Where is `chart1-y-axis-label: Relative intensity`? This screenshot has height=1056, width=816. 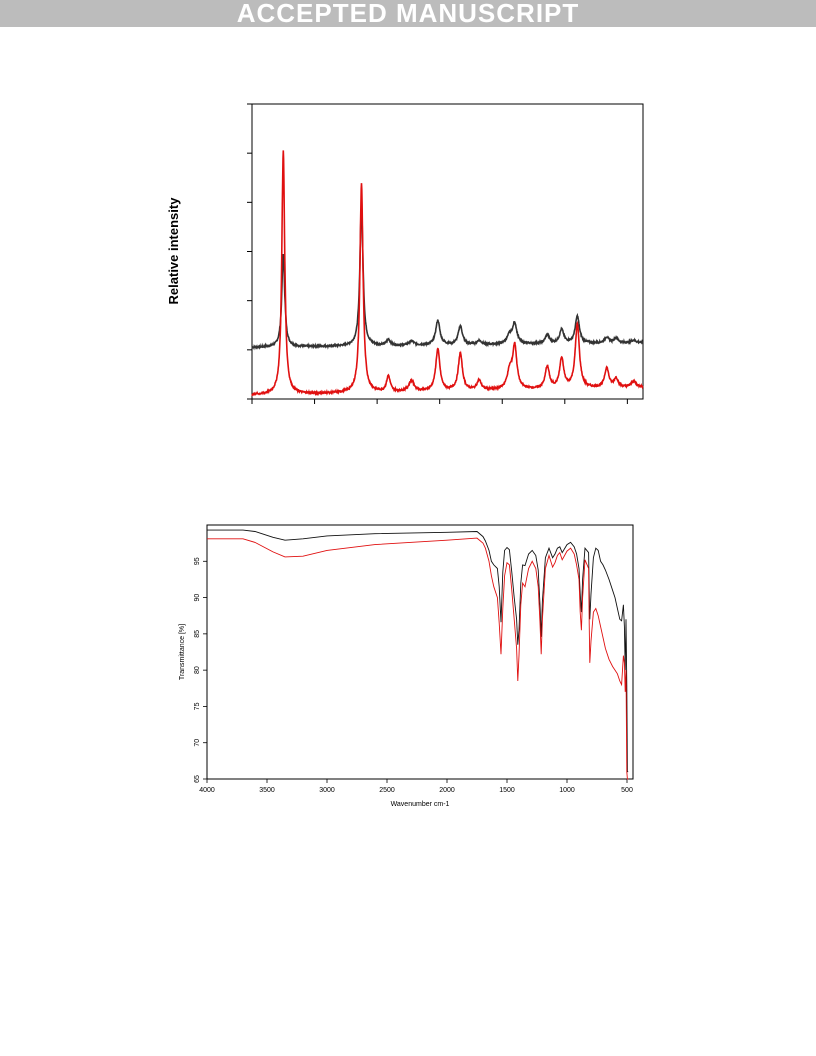 chart1-y-axis-label: Relative intensity is located at coordinates (173, 251).